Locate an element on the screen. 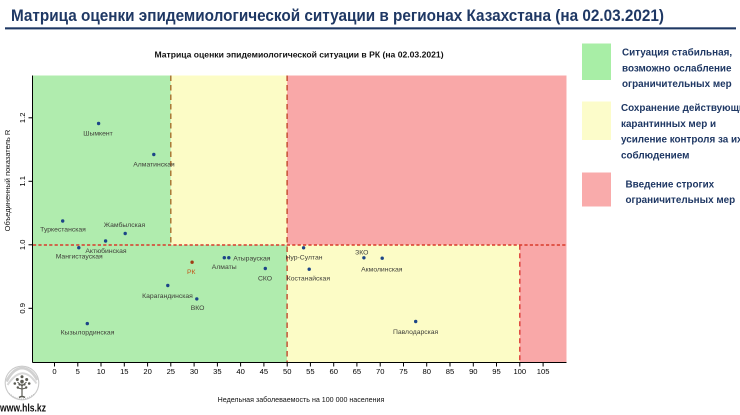 The image size is (740, 415). svg-text: Мангистауская is located at coordinates (79, 257).